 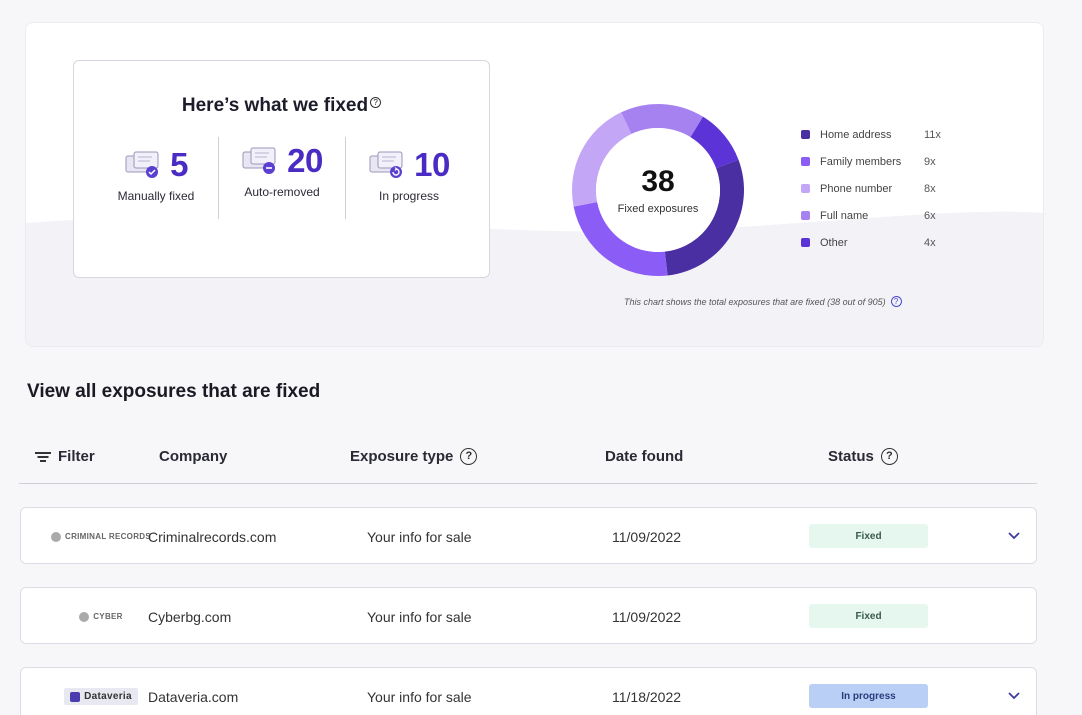 What do you see at coordinates (662, 121) in the screenshot?
I see `donut-slice-full-name` at bounding box center [662, 121].